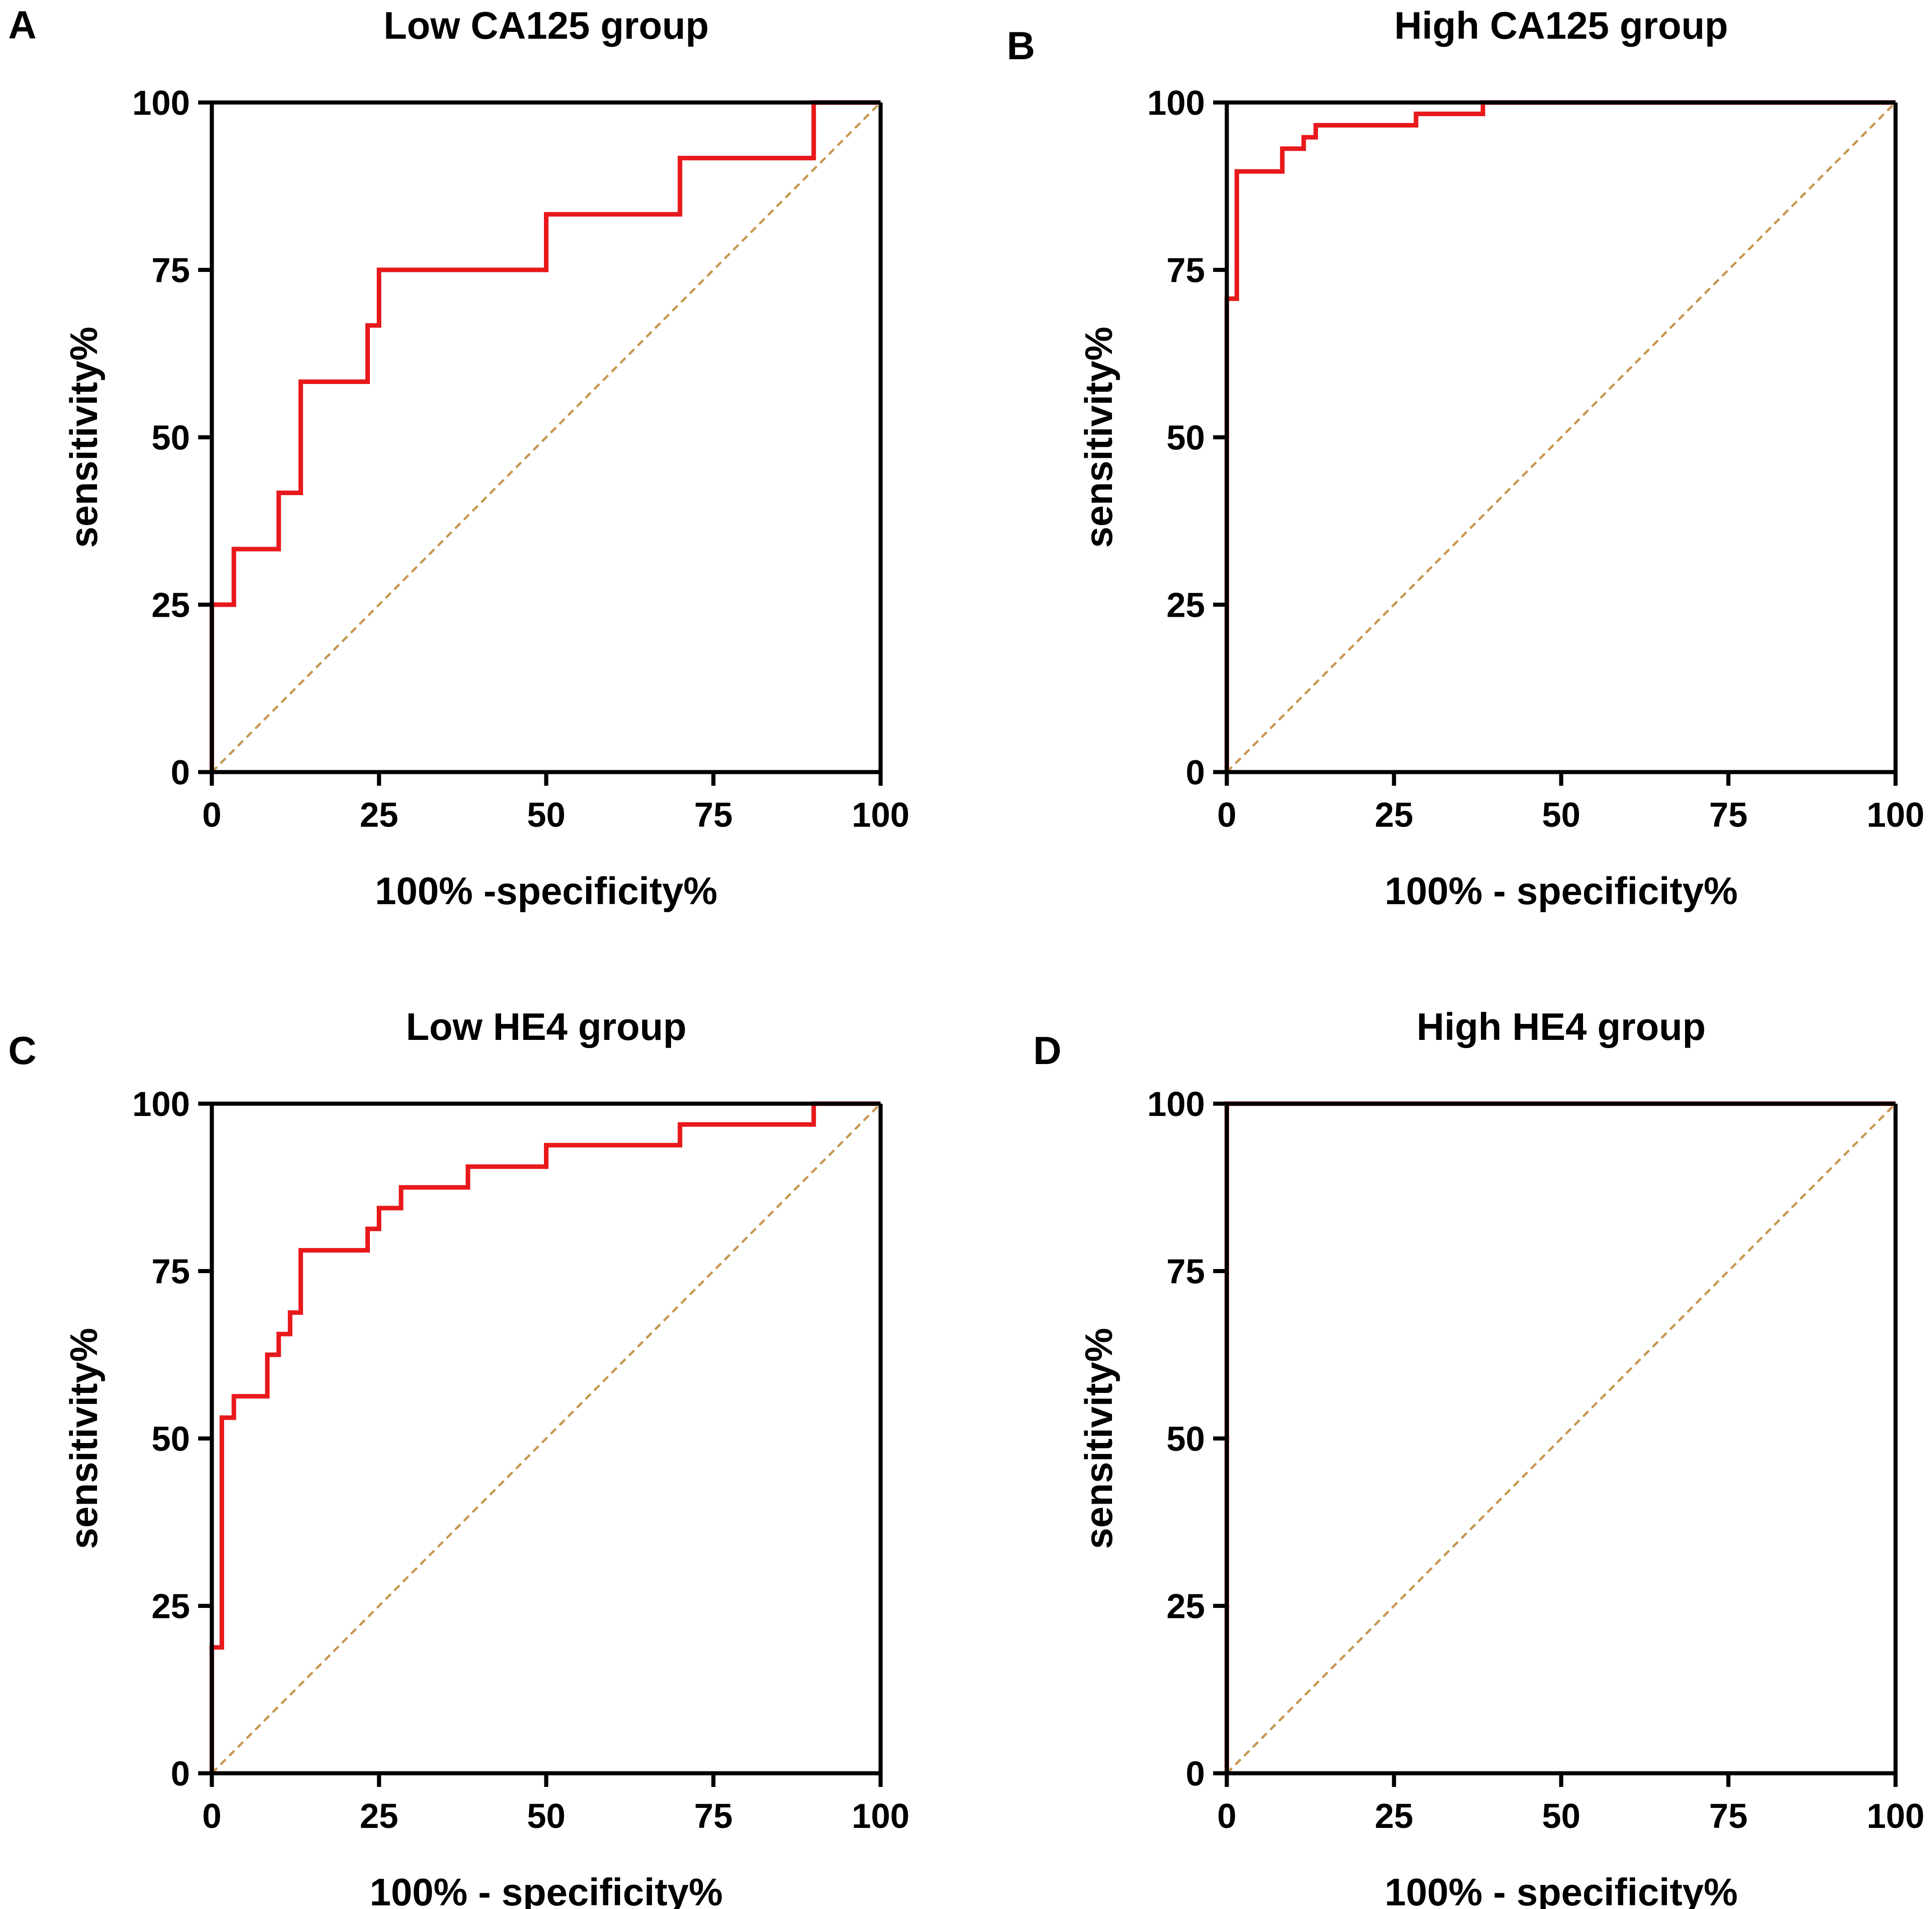 The width and height of the screenshot is (1932, 1909). I want to click on chart-title: Low HE4 group, so click(547, 1026).